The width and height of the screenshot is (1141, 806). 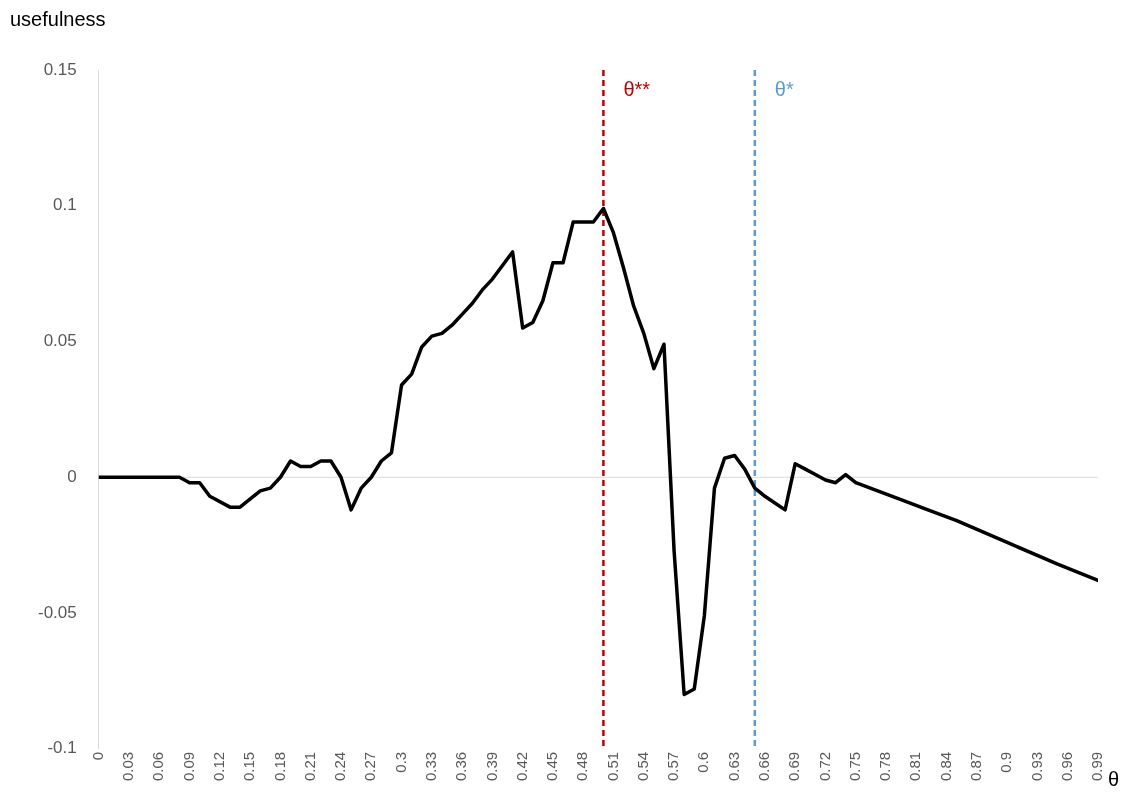 I want to click on x-tick-label: 0.48, so click(x=582, y=766).